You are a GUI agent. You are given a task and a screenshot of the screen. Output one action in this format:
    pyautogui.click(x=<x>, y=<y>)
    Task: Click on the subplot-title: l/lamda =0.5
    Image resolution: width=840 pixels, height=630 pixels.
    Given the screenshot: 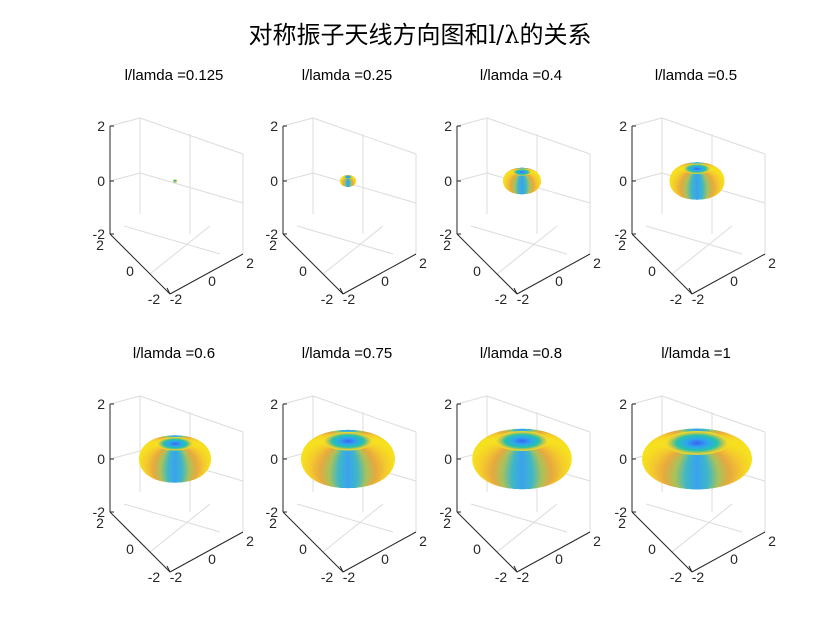 What is the action you would take?
    pyautogui.click(x=696, y=75)
    